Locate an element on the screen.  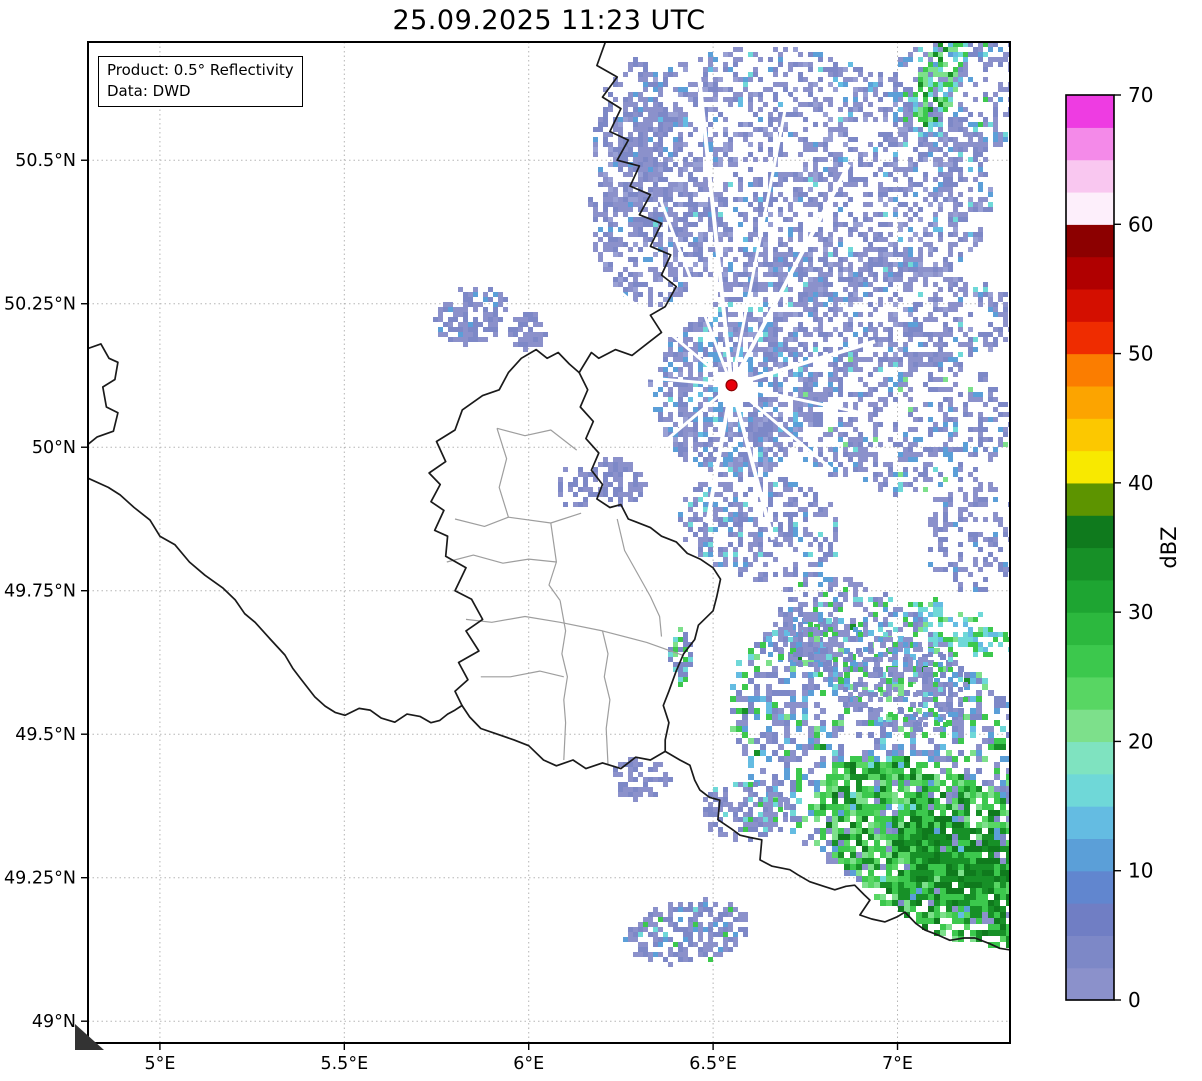
colorbar-tick-label: 70 is located at coordinates (1140, 95).